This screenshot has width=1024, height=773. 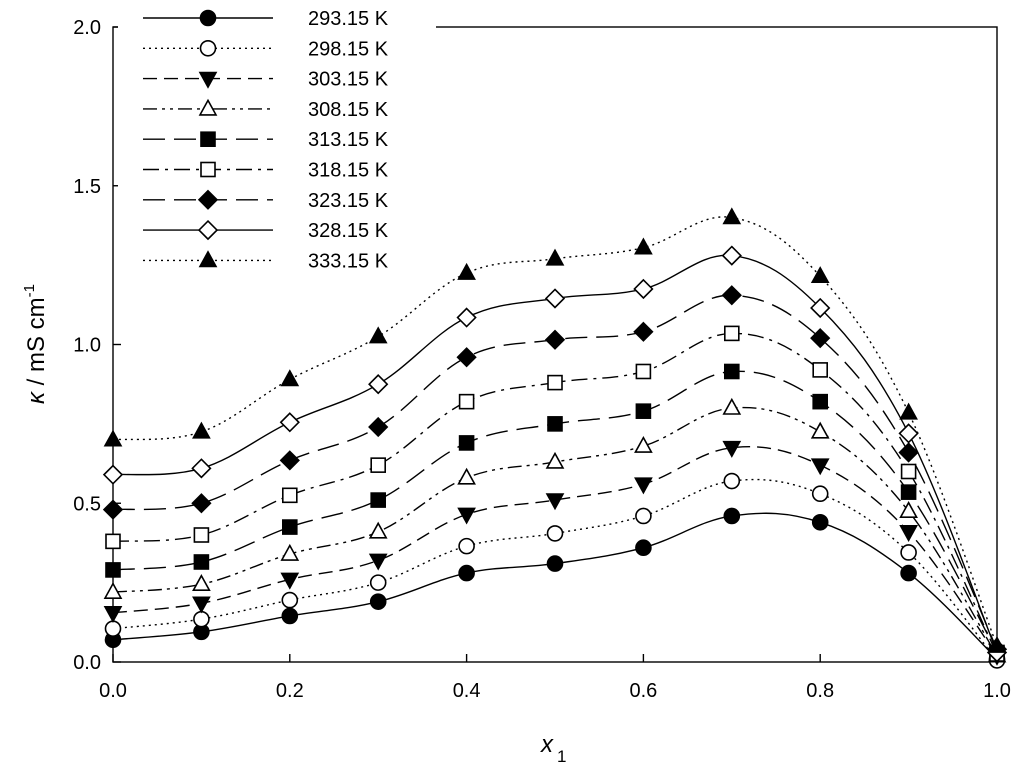 What do you see at coordinates (113, 691) in the screenshot?
I see `x-tick-label: 0.0` at bounding box center [113, 691].